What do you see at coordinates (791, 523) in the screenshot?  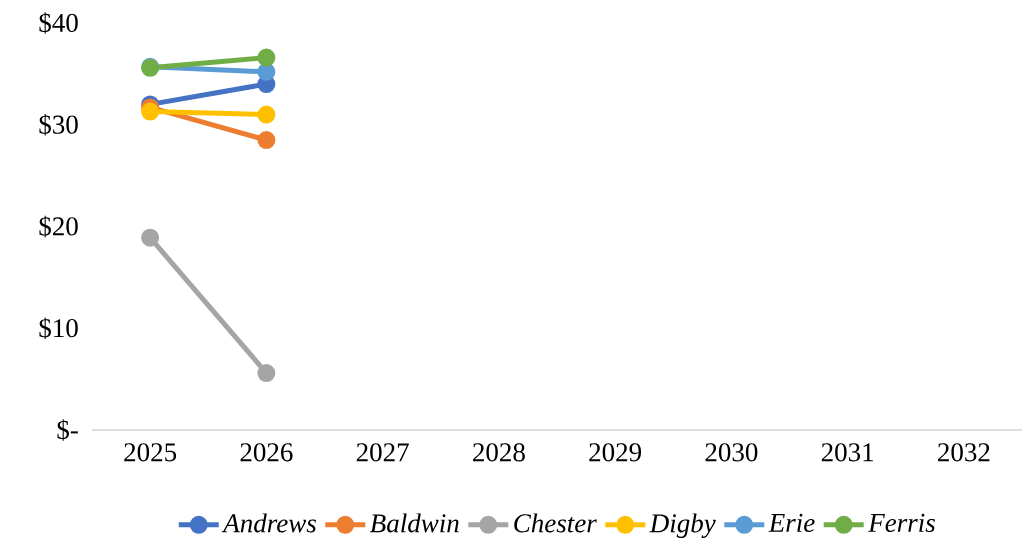 I see `legend-label: Erie` at bounding box center [791, 523].